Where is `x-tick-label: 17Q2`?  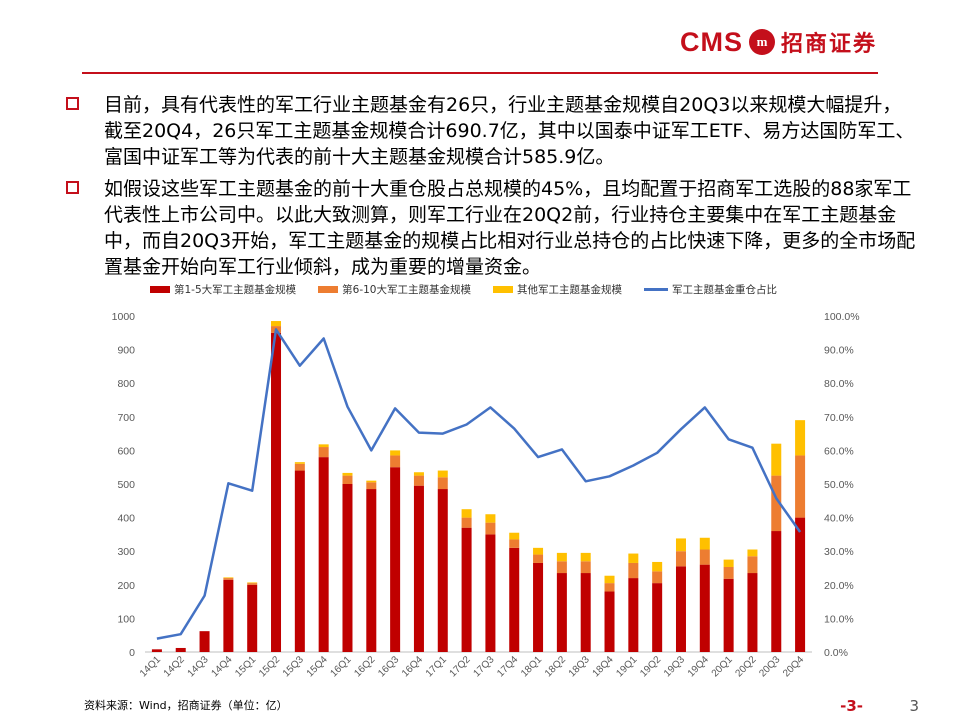 x-tick-label: 17Q2 is located at coordinates (460, 666).